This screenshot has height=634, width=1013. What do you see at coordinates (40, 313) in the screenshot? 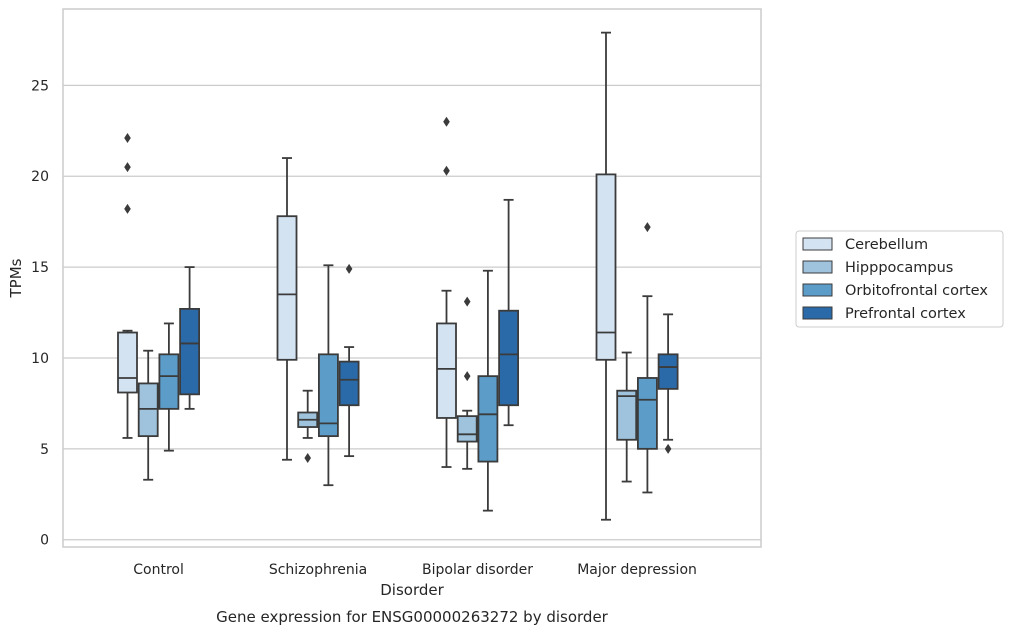
I see `y-tick-labels: 0 5 10 15 20 25` at bounding box center [40, 313].